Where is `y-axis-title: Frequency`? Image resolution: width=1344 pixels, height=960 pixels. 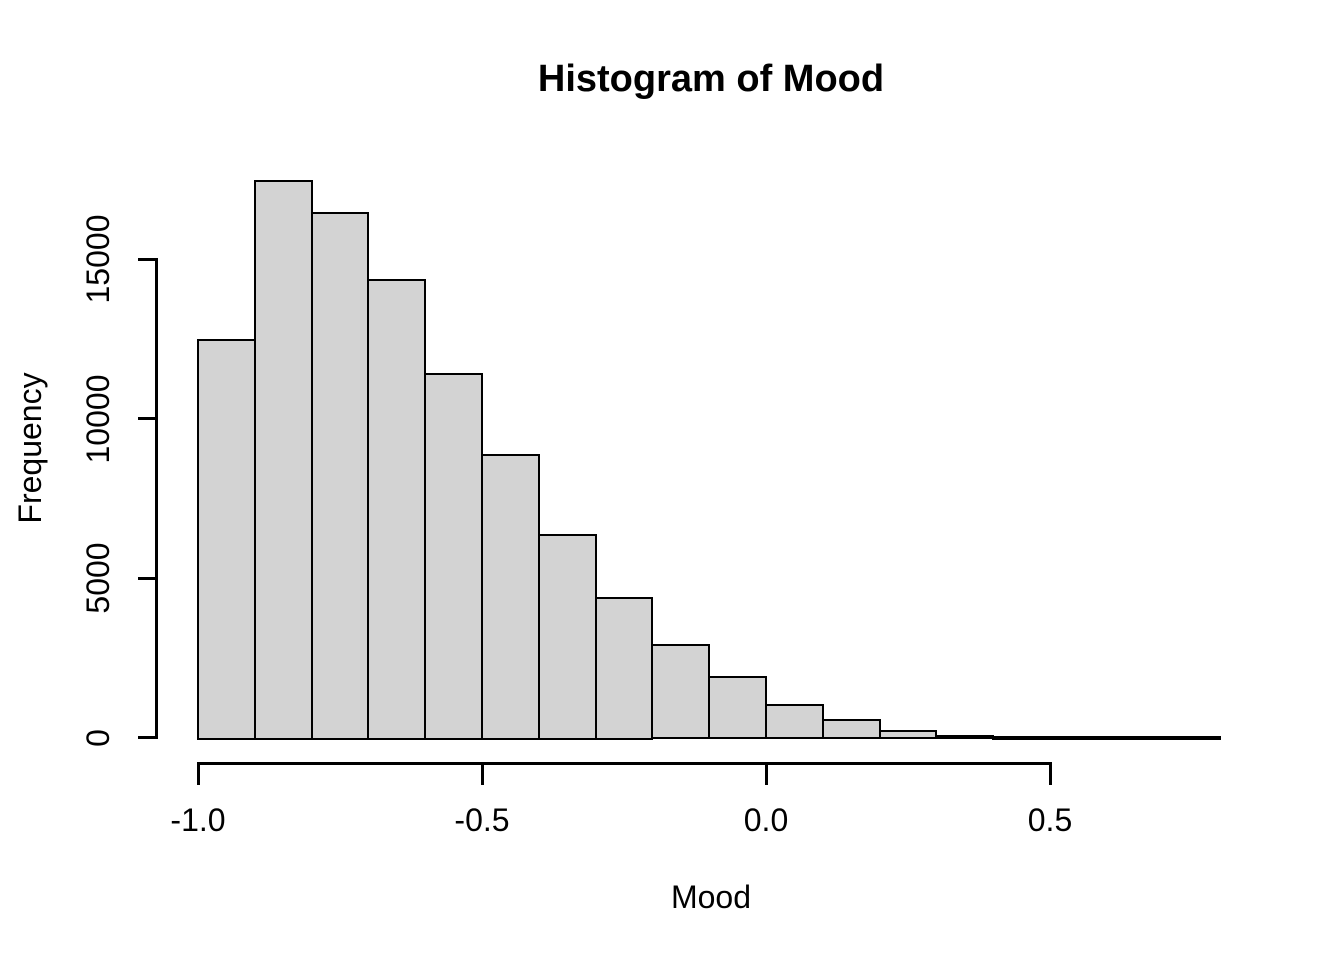 y-axis-title: Frequency is located at coordinates (30, 448).